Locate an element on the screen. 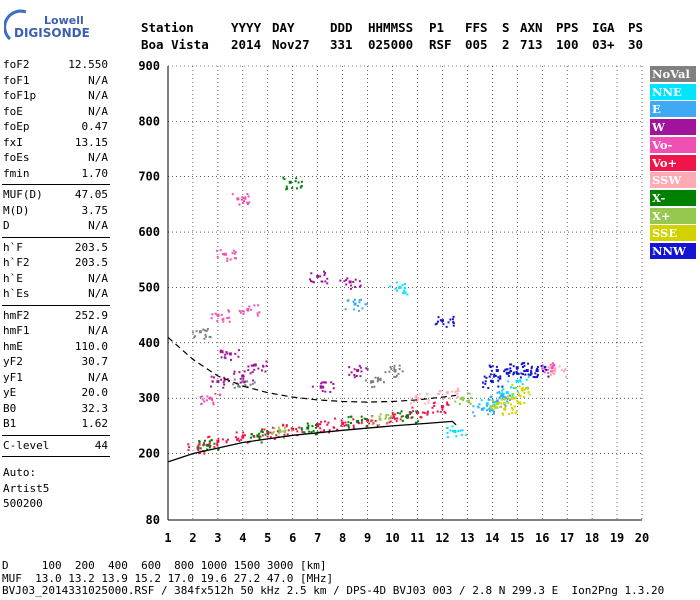 Image resolution: width=700 pixels, height=600 pixels. legend-item-x-: X- is located at coordinates (673, 197).